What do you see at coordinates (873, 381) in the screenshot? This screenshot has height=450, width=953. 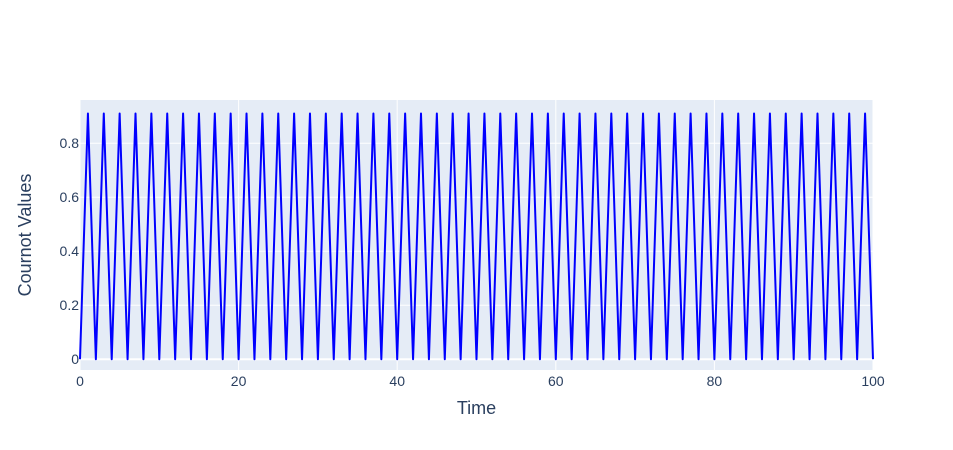 I see `x-tick-label: 100` at bounding box center [873, 381].